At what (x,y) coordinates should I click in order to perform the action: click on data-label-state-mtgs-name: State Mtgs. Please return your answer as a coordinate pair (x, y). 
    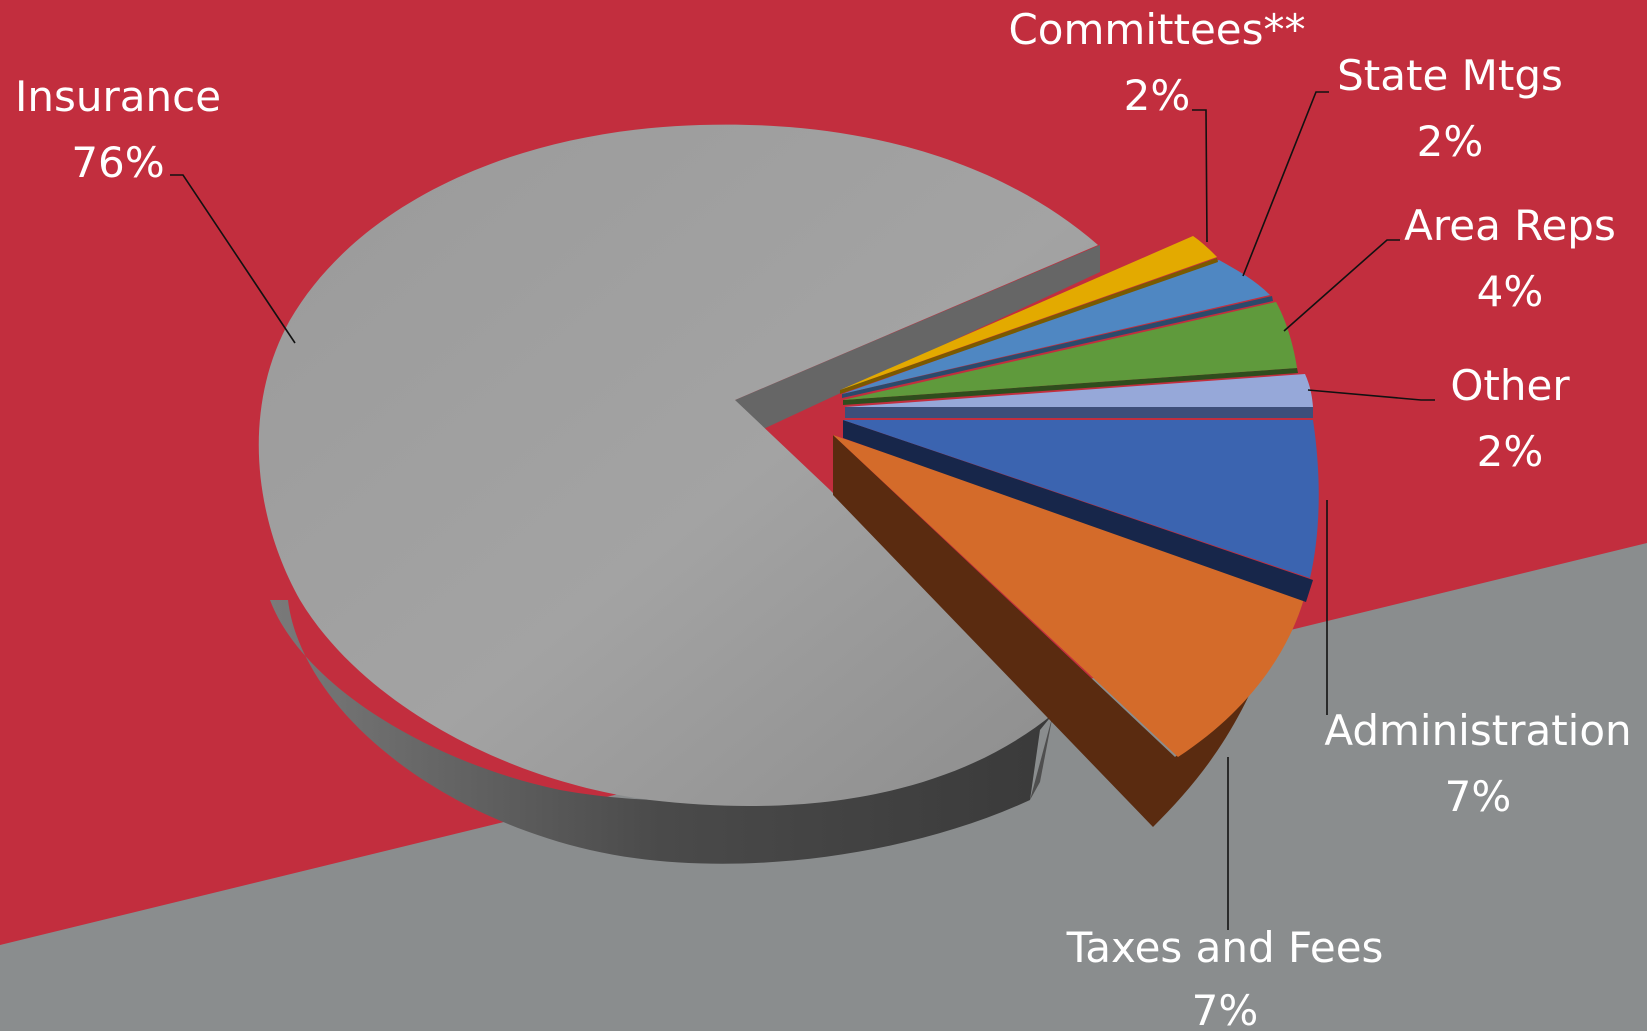
    Looking at the image, I should click on (1450, 75).